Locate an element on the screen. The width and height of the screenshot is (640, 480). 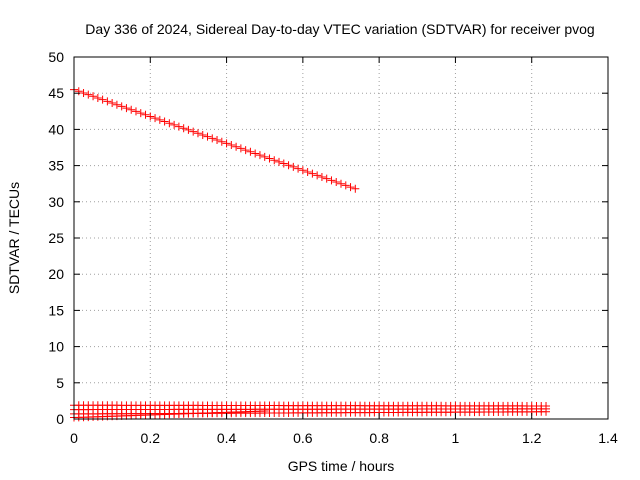
y-tick-label: 0 is located at coordinates (60, 419).